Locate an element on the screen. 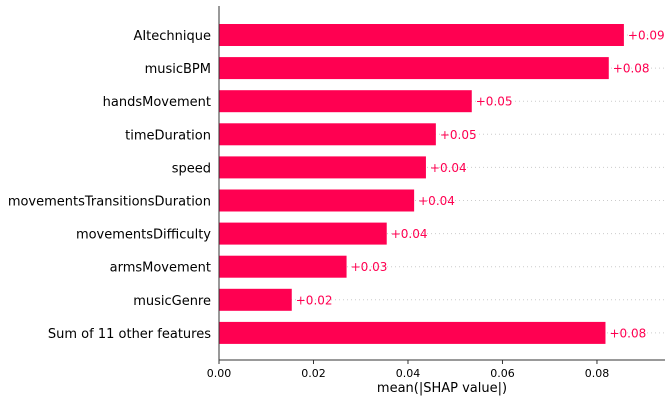  x-axis-title: mean(|SHAP value|) is located at coordinates (442, 388).